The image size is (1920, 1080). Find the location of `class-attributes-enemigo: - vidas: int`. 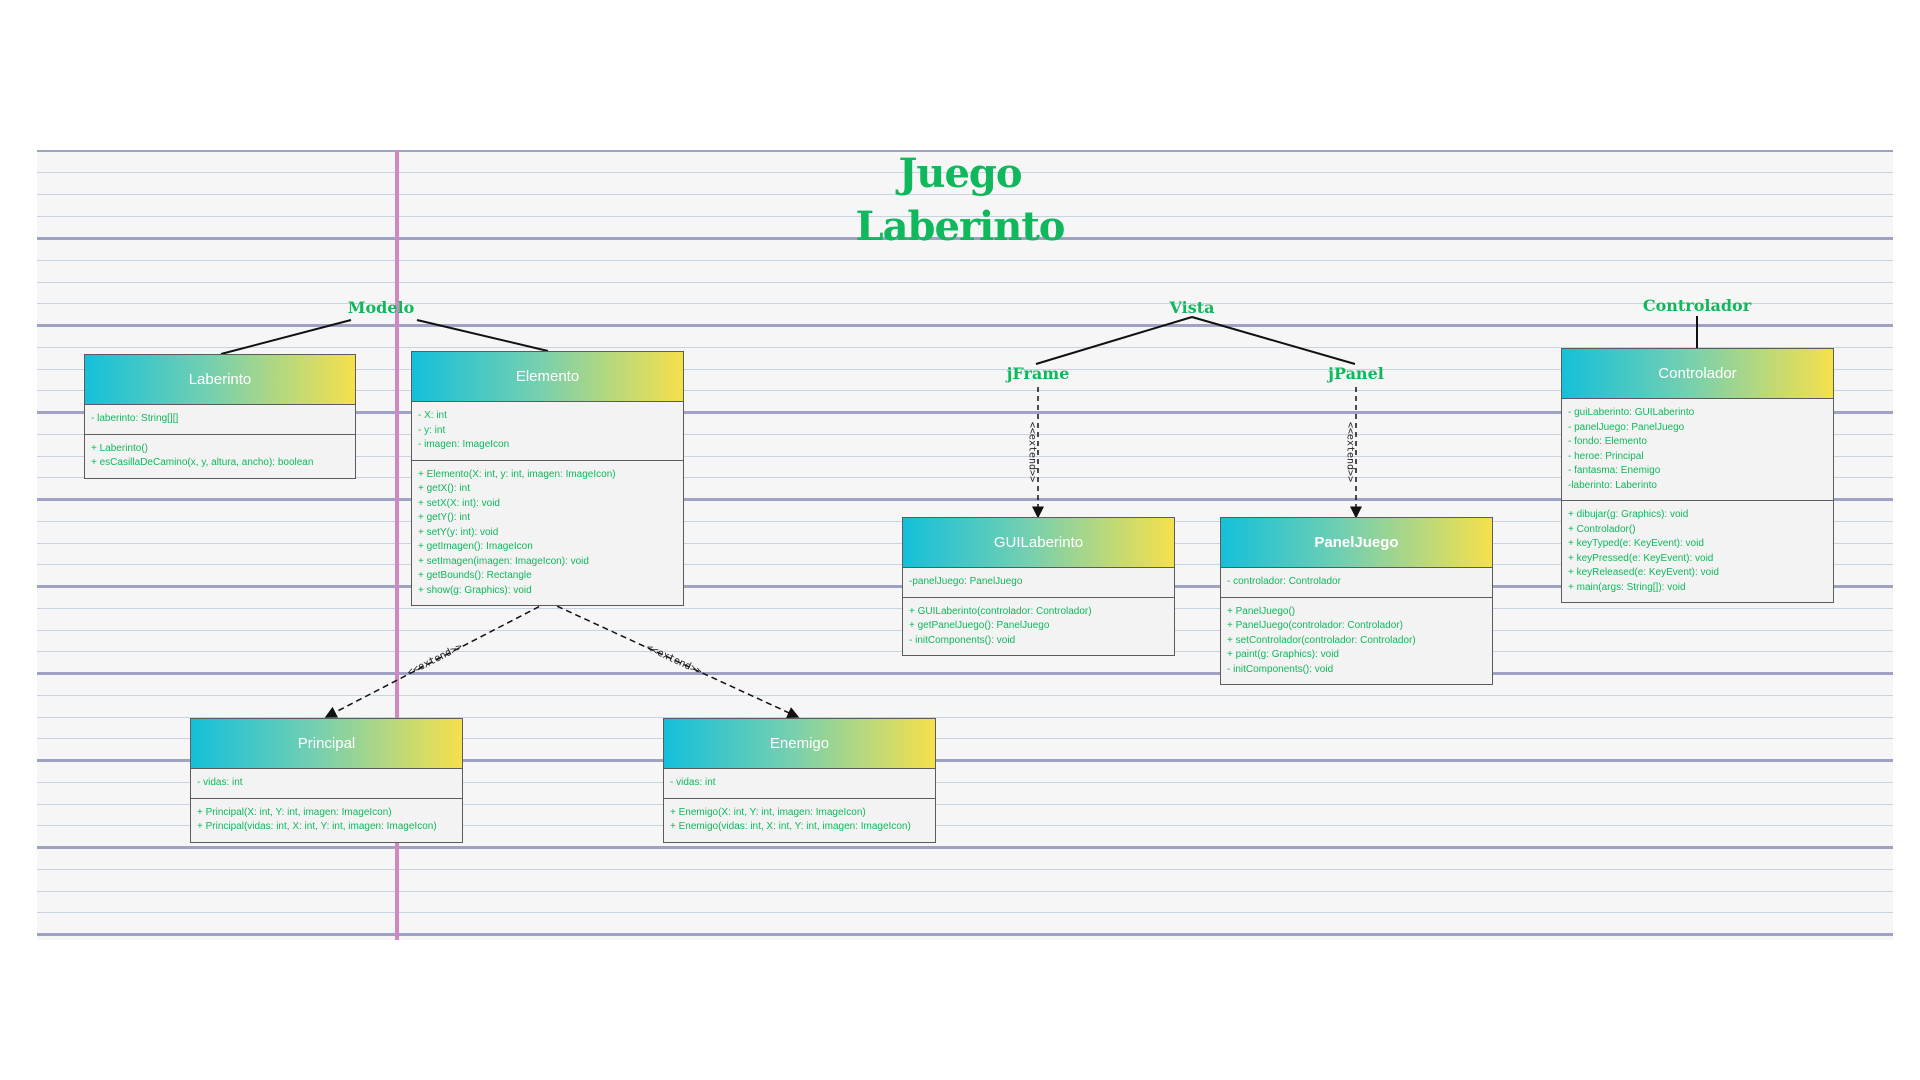

class-attributes-enemigo: - vidas: int is located at coordinates (799, 783).